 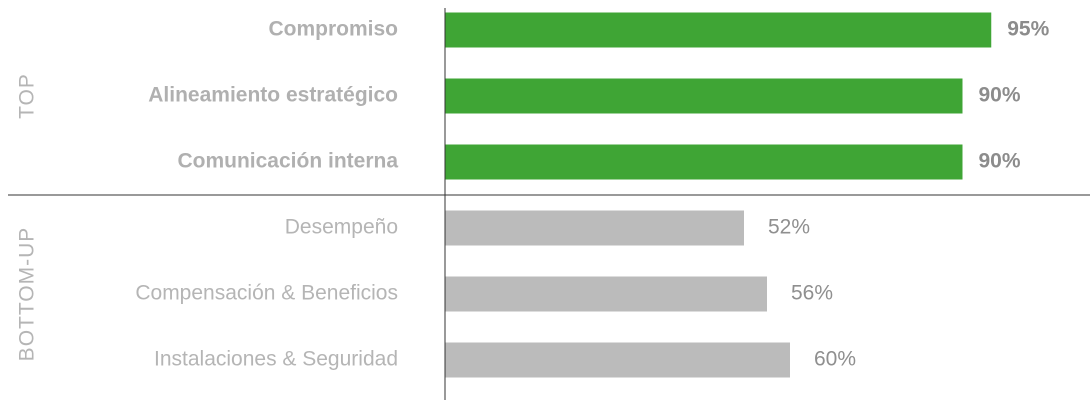 I want to click on value-label: 95%, so click(x=1028, y=29).